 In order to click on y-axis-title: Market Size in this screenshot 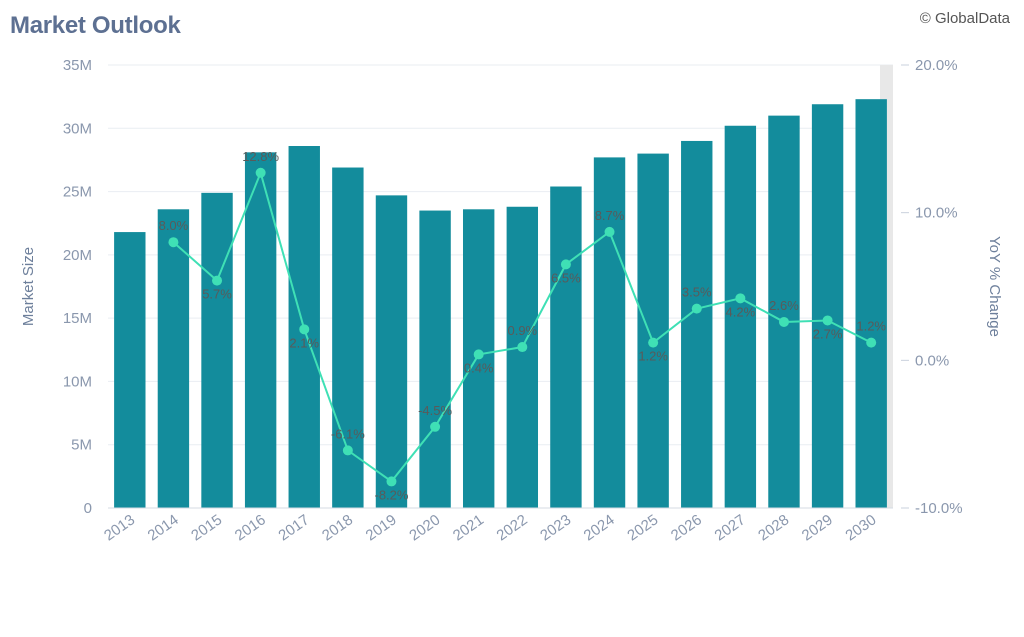, I will do `click(28, 286)`.